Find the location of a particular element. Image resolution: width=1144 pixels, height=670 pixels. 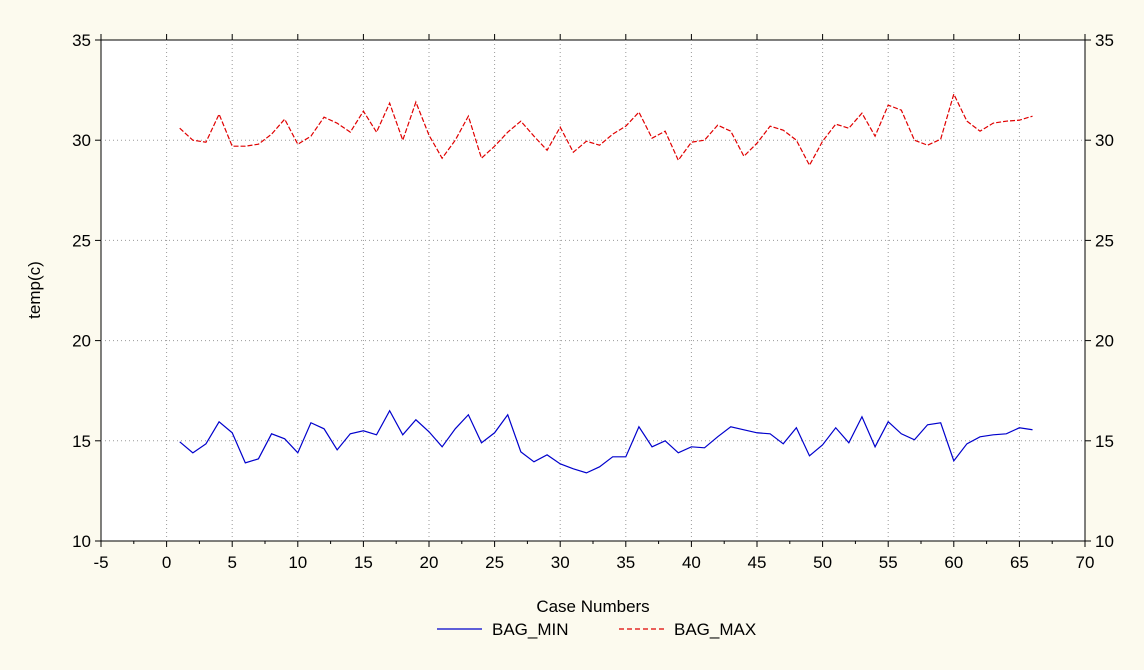

y-tick-label-right: 25 is located at coordinates (1104, 240).